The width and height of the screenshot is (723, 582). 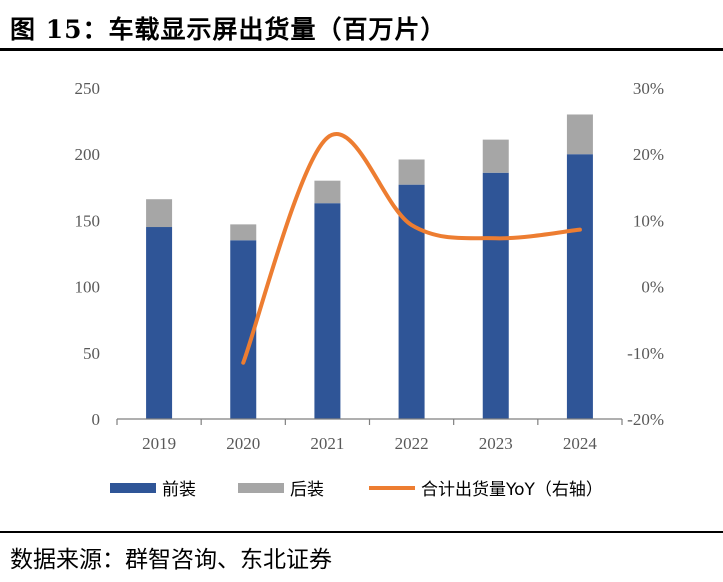 I want to click on legend-swatch-rear, so click(x=261, y=488).